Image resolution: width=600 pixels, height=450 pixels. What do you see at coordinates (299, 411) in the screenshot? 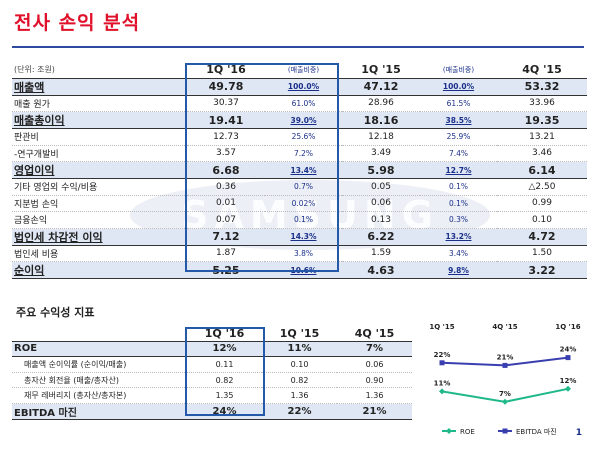
I see `value-1q15: 22%` at bounding box center [299, 411].